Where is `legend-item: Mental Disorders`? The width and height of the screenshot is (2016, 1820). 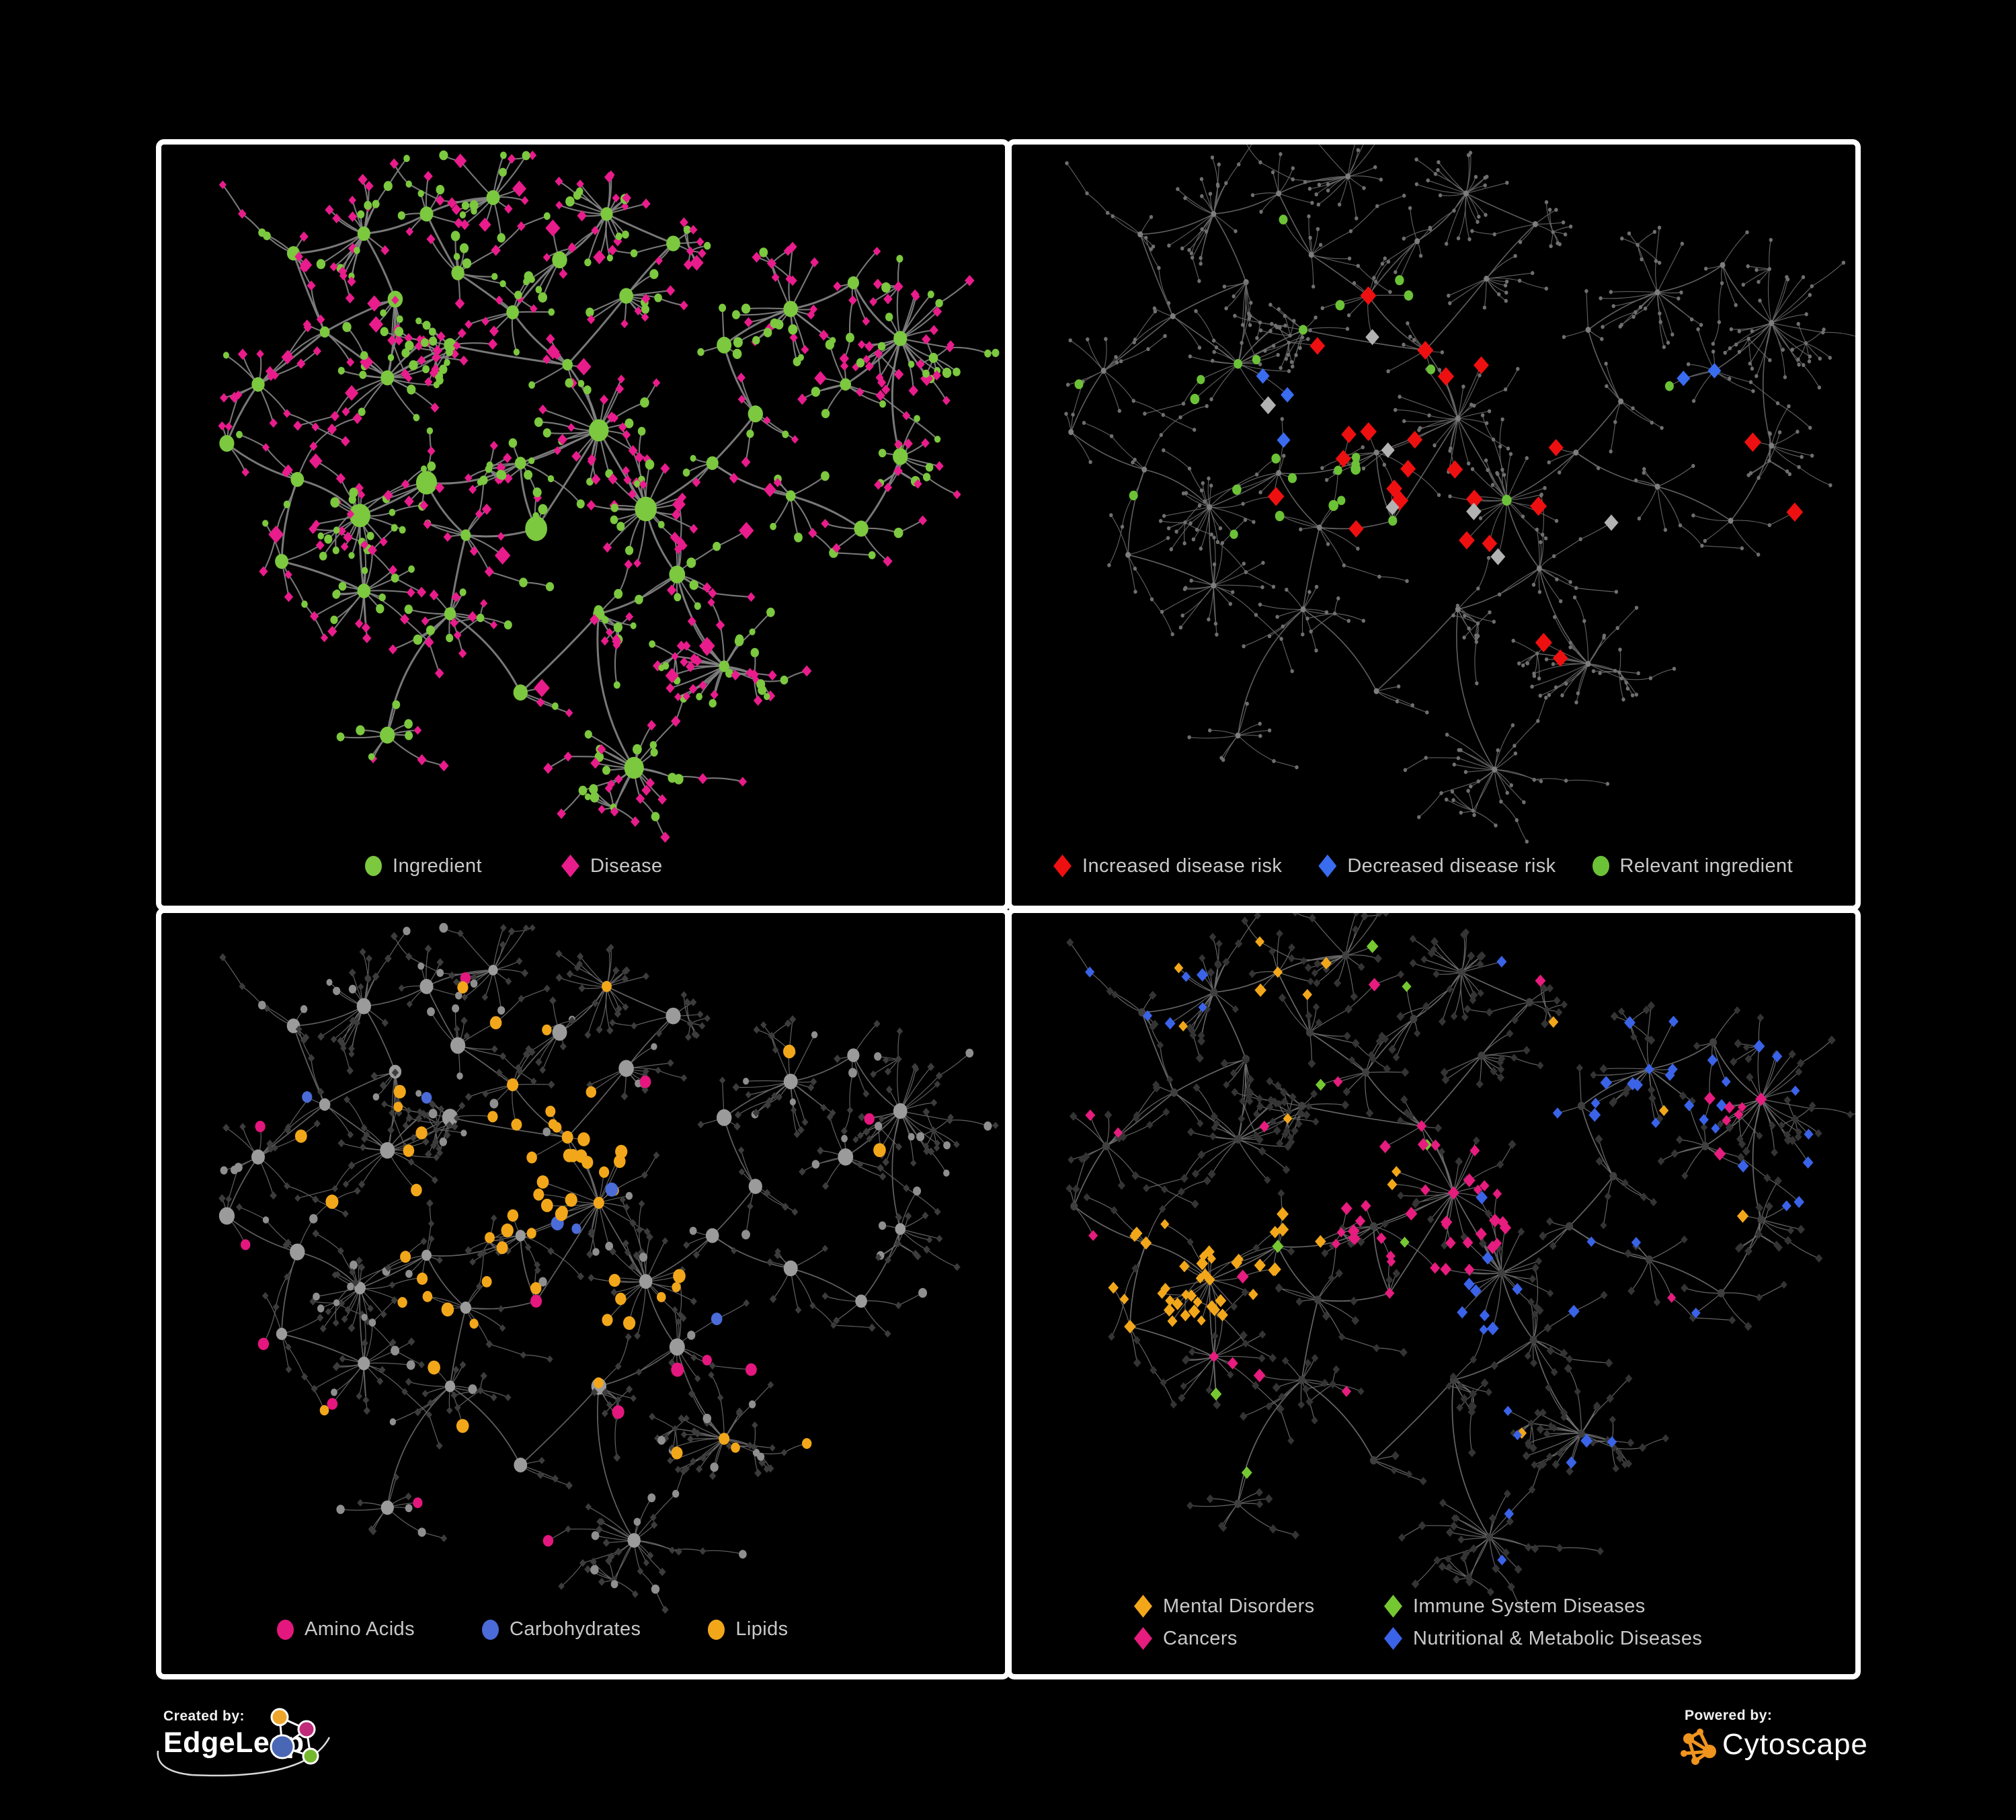 legend-item: Mental Disorders is located at coordinates (1259, 1606).